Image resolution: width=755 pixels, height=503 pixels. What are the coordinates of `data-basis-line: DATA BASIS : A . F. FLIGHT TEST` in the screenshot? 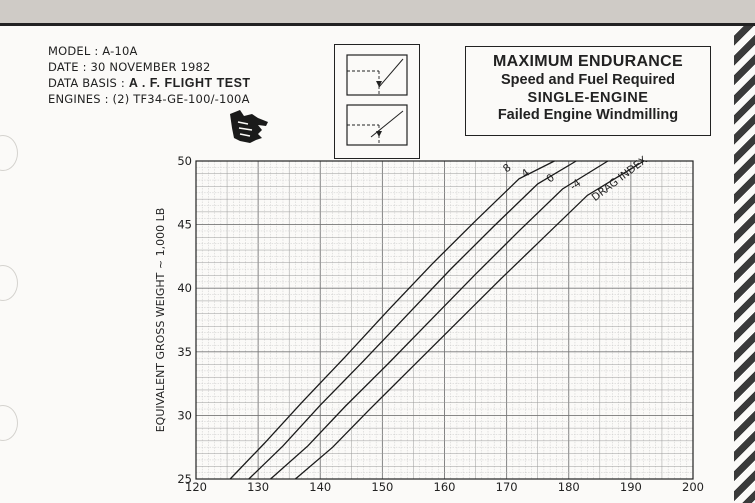 It's located at (149, 83).